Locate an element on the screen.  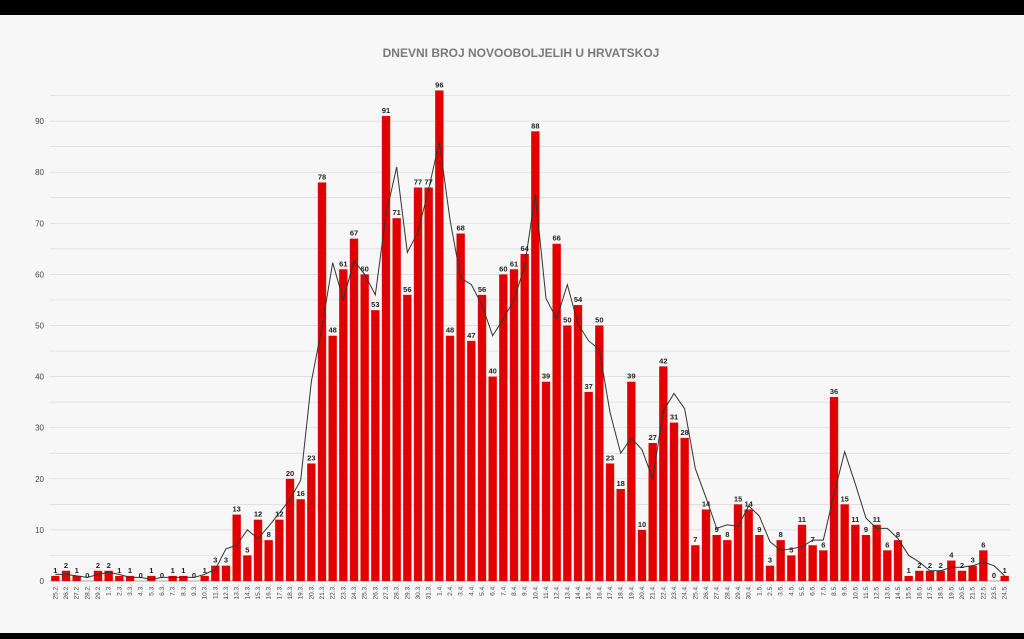
data-label: 11 is located at coordinates (802, 519).